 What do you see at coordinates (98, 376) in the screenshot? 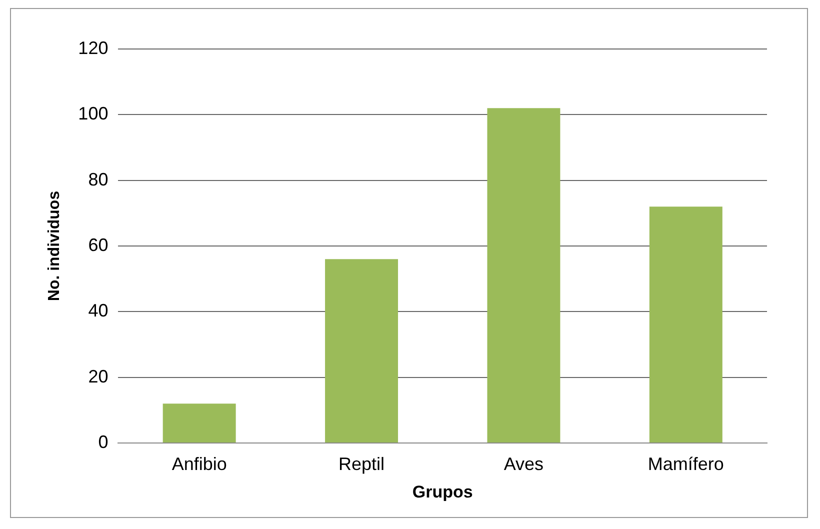
I see `y-tick-label: 20` at bounding box center [98, 376].